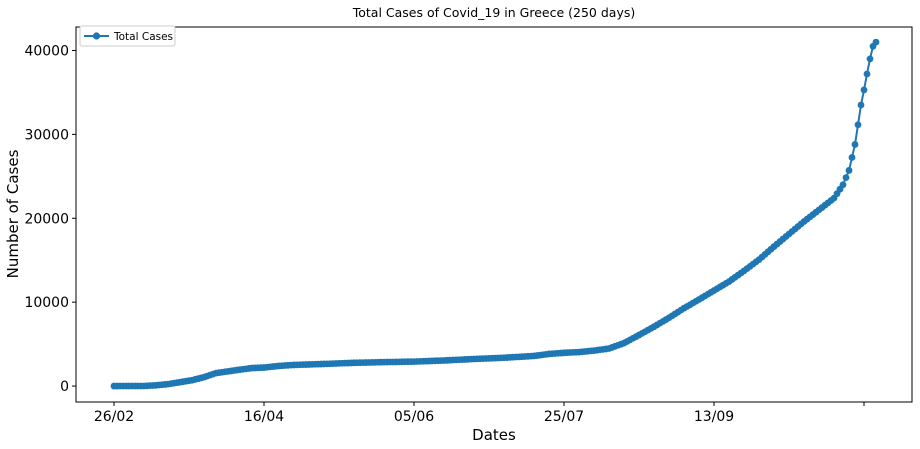 The height and width of the screenshot is (449, 920). Describe the element at coordinates (96, 36) in the screenshot. I see `legend-marker-swatch` at that location.